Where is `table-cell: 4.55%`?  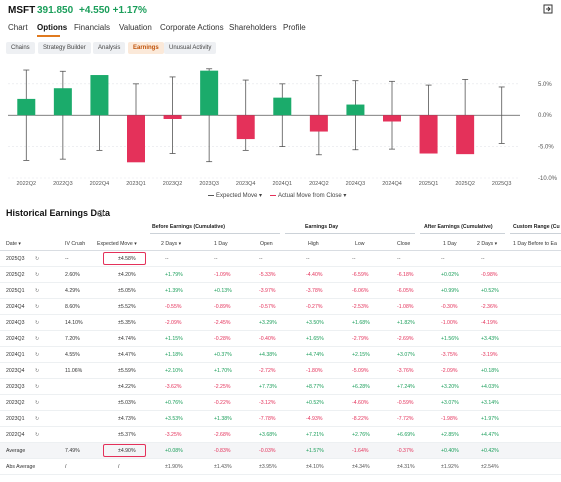 table-cell: 4.55% is located at coordinates (72, 355).